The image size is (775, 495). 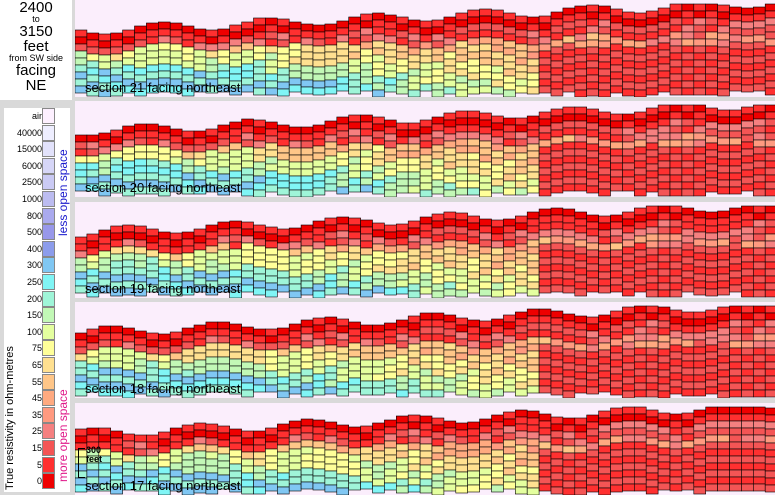 I want to click on legend-entry-label: 500, so click(x=34, y=232).